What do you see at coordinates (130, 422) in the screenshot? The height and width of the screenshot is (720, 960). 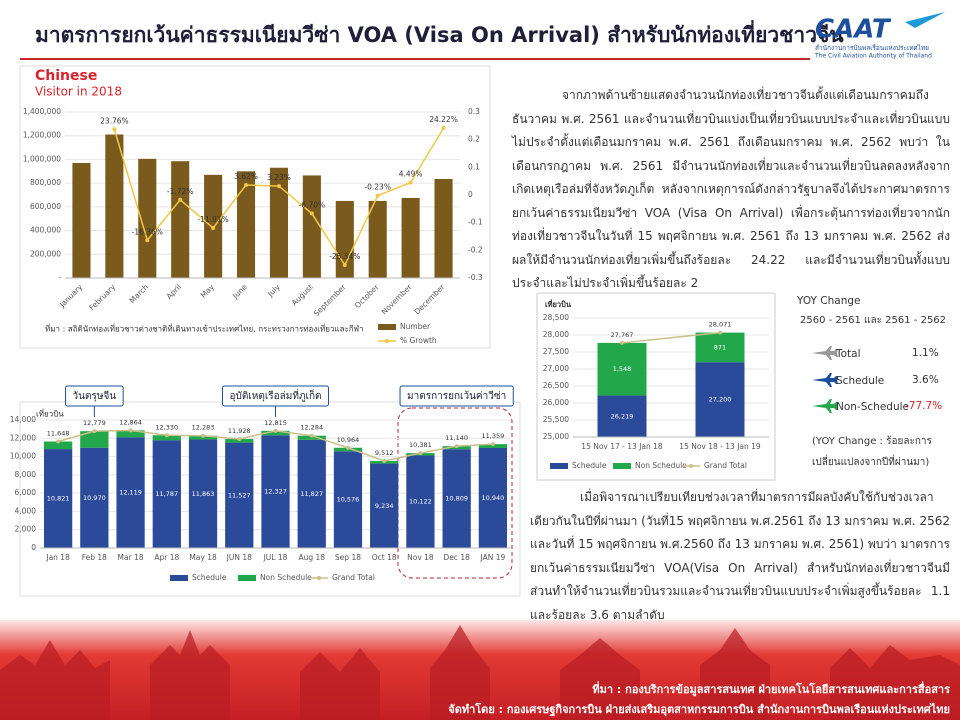 I see `data-label: 12,864` at bounding box center [130, 422].